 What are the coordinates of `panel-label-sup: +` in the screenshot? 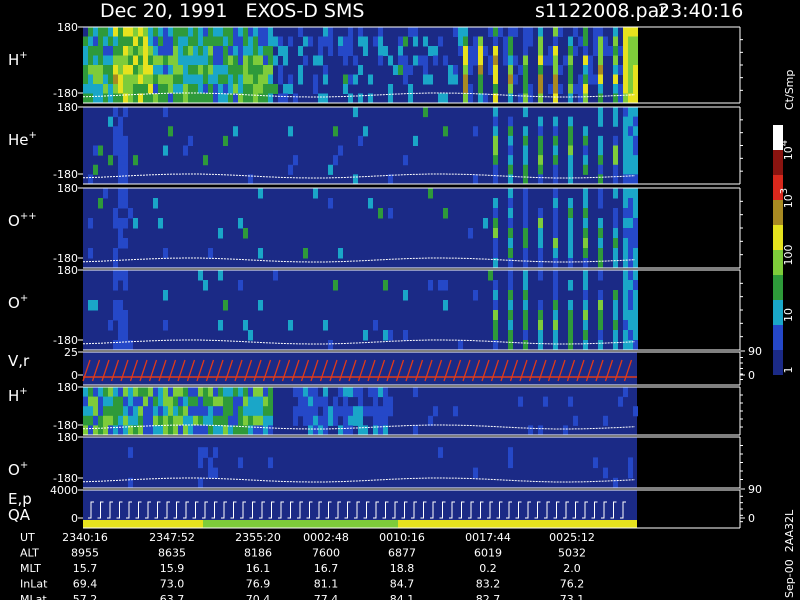 It's located at (23, 55).